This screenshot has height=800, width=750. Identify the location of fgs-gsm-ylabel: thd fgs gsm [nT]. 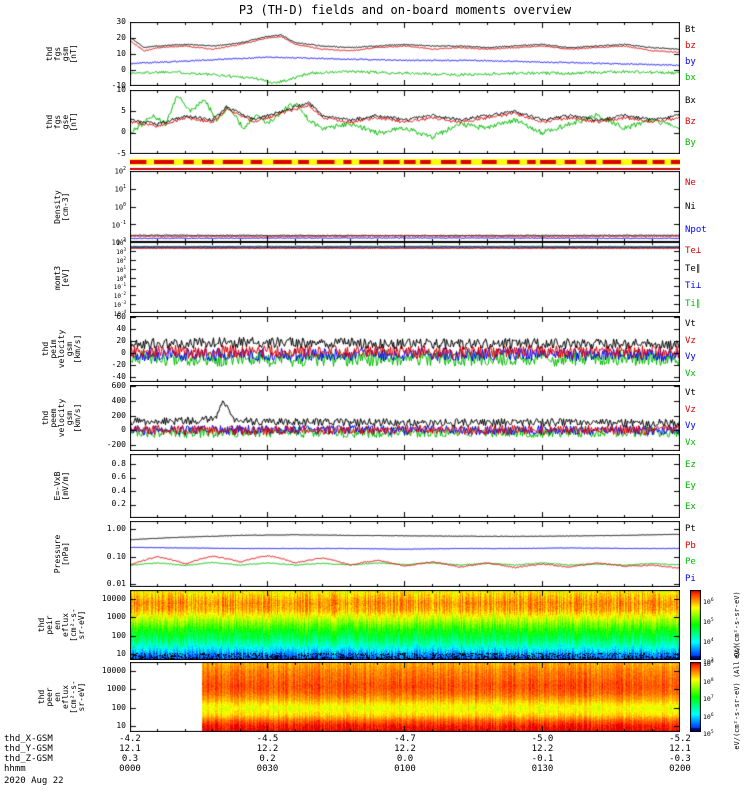
(61, 54).